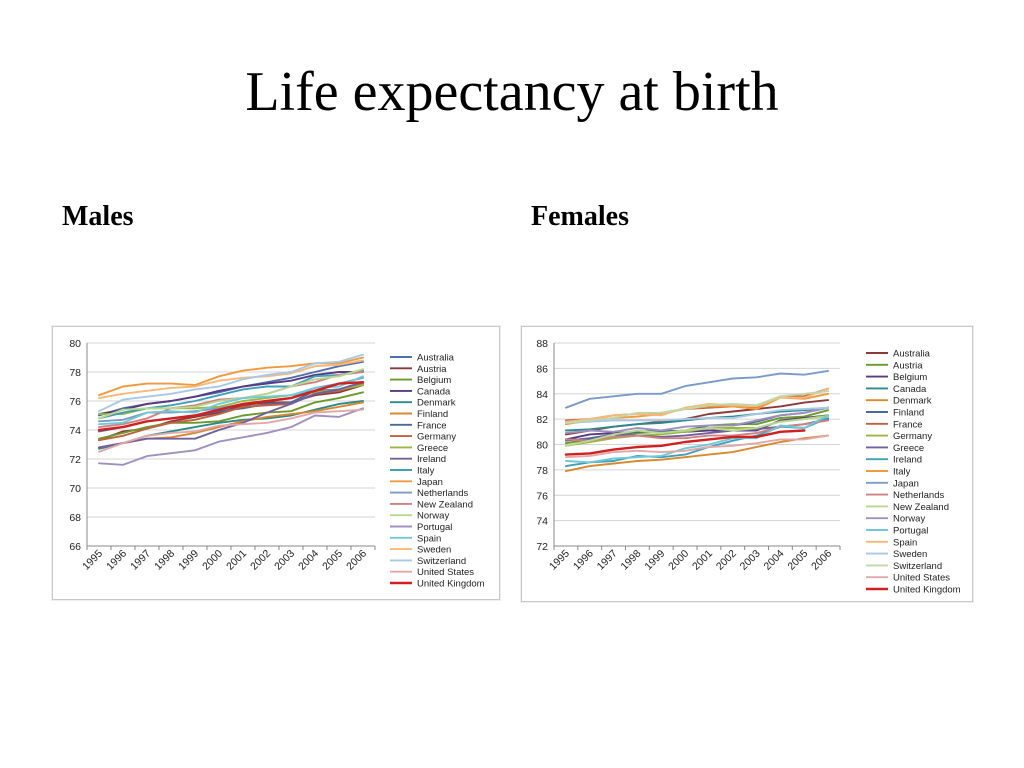 This screenshot has height=768, width=1024. I want to click on series-line-denmark, so click(697, 453).